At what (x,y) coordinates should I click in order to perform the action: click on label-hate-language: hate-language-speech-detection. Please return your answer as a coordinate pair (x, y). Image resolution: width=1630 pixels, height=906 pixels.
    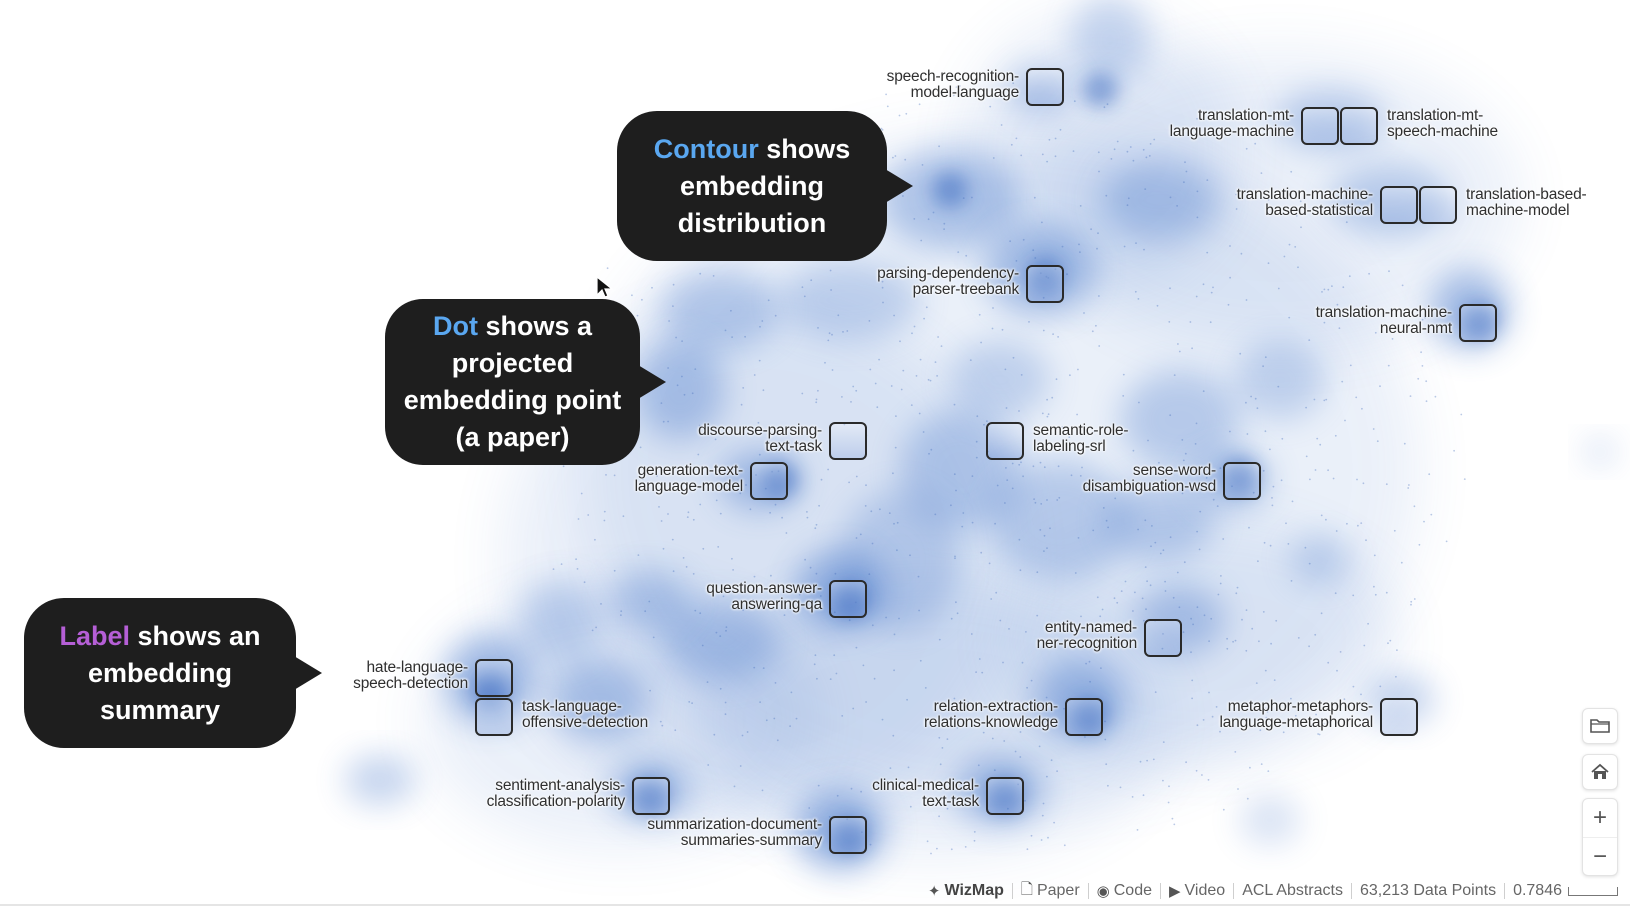
    Looking at the image, I should click on (410, 675).